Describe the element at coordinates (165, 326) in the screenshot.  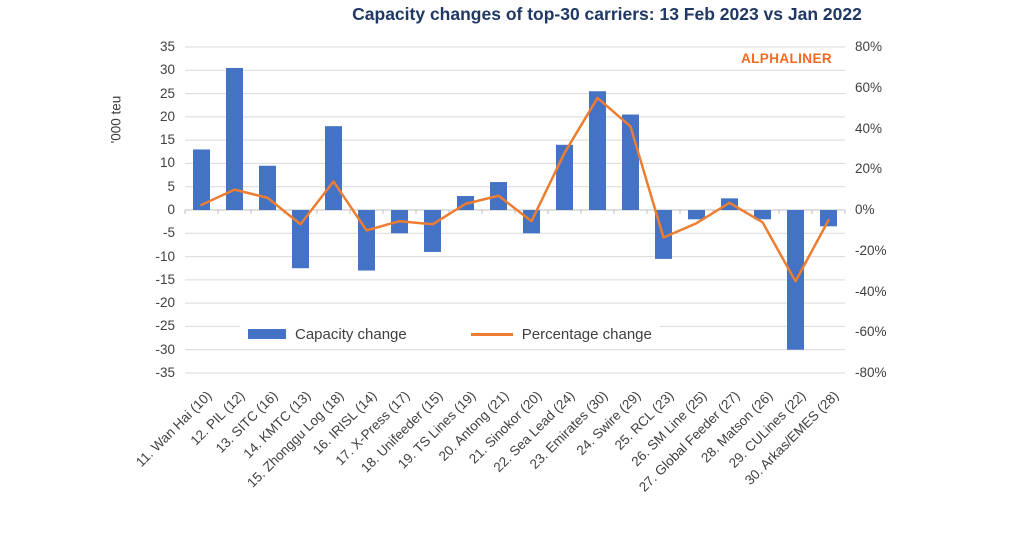
I see `left-axis-tick-label: -25` at that location.